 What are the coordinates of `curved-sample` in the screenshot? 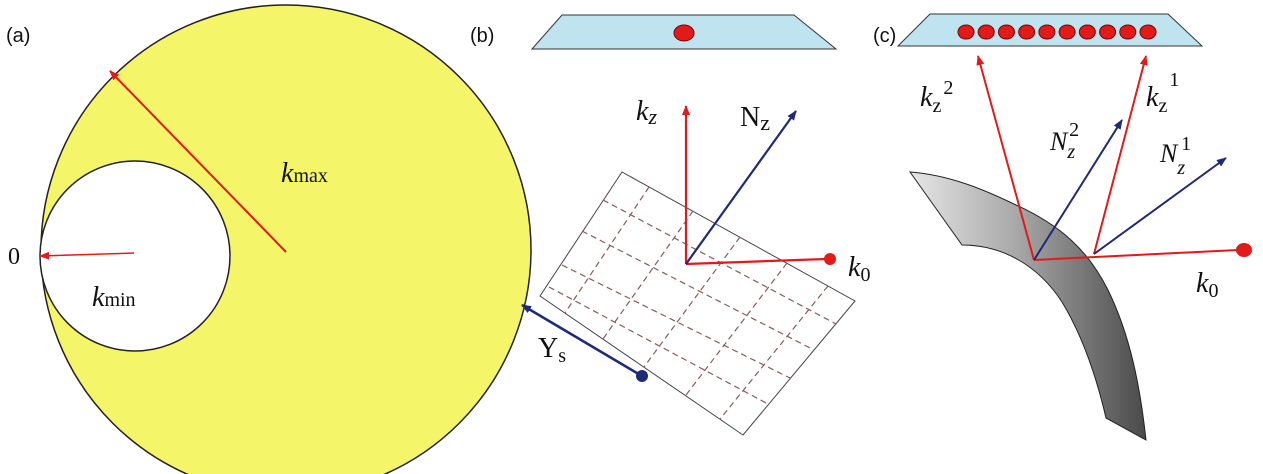 It's located at (1027, 306).